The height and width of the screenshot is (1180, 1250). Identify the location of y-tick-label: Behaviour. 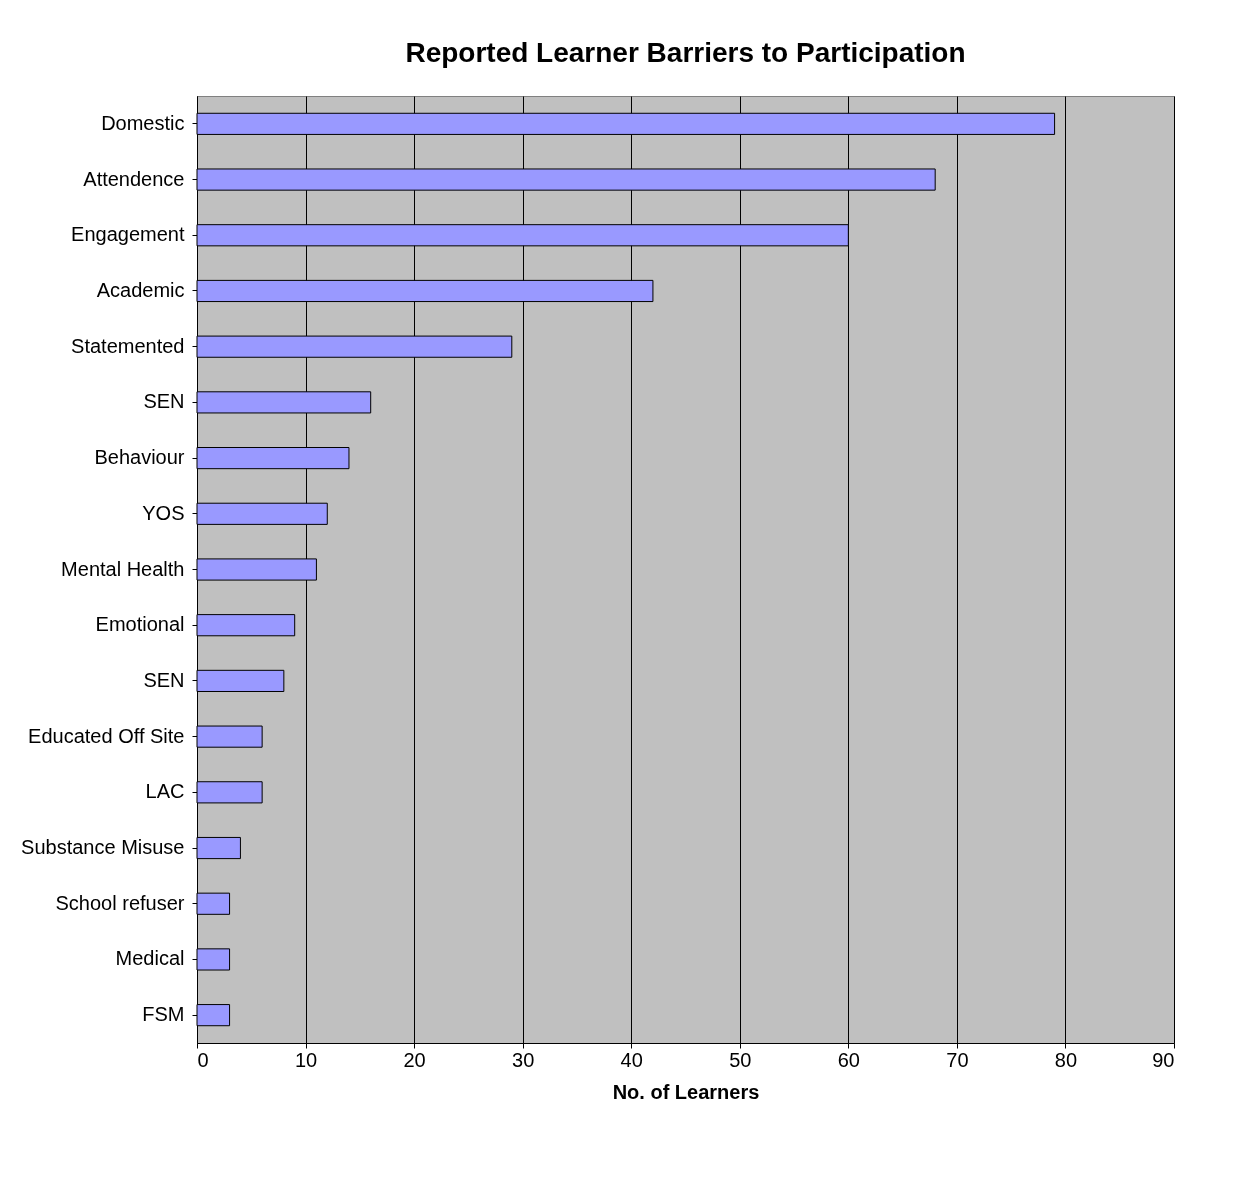
(139, 457).